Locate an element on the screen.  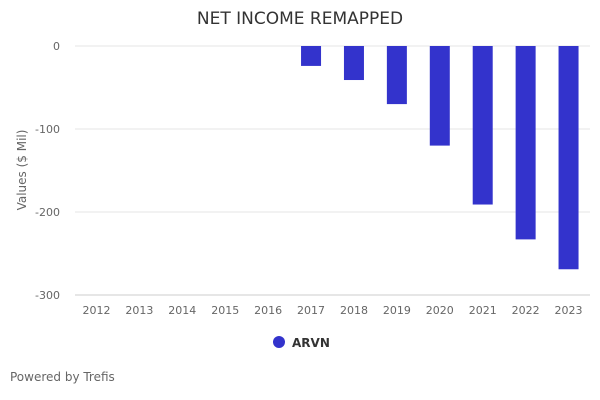
x-tick-label-2012: 2012 is located at coordinates (96, 310).